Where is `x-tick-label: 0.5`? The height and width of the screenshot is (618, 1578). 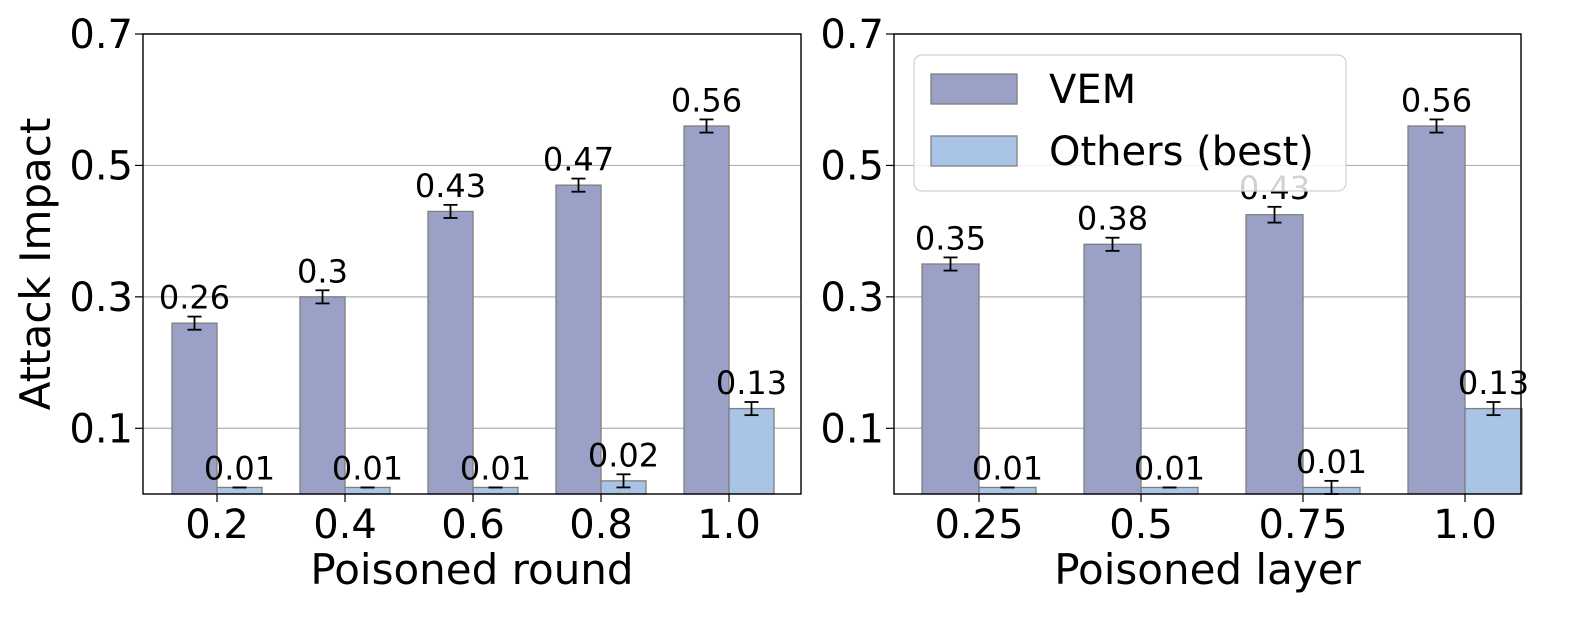
x-tick-label: 0.5 is located at coordinates (1141, 525).